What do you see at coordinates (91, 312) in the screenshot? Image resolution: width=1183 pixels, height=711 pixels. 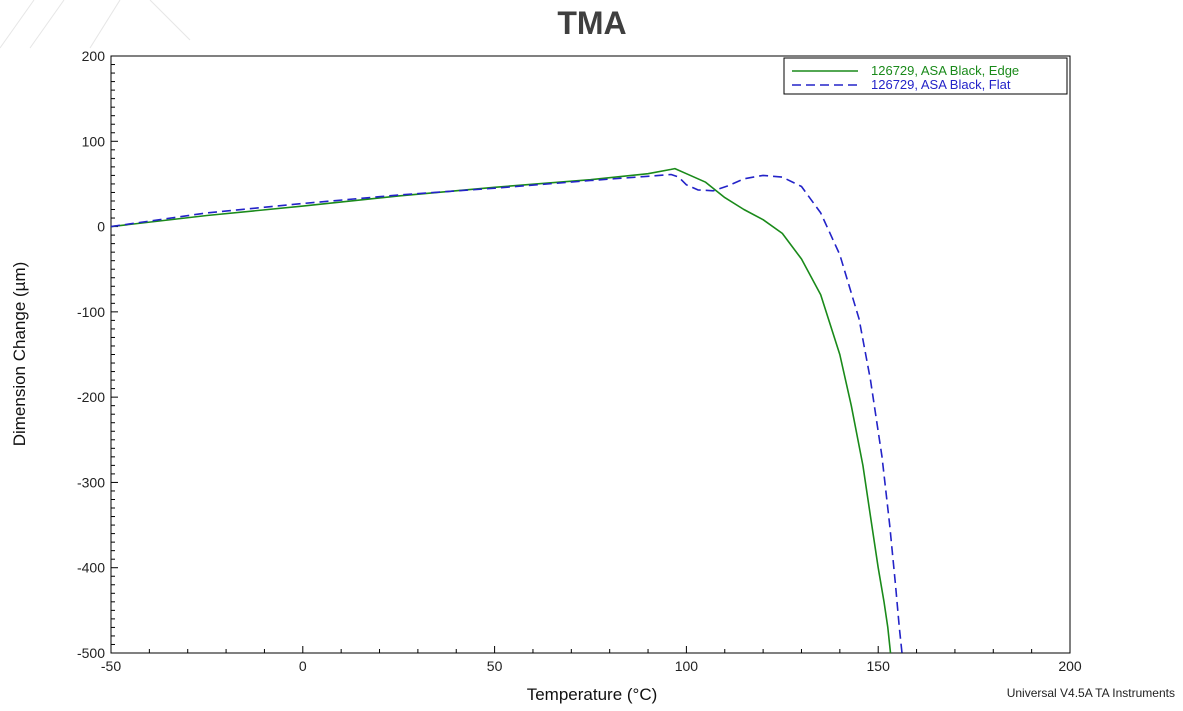 I see `y-tick-label: -100` at bounding box center [91, 312].